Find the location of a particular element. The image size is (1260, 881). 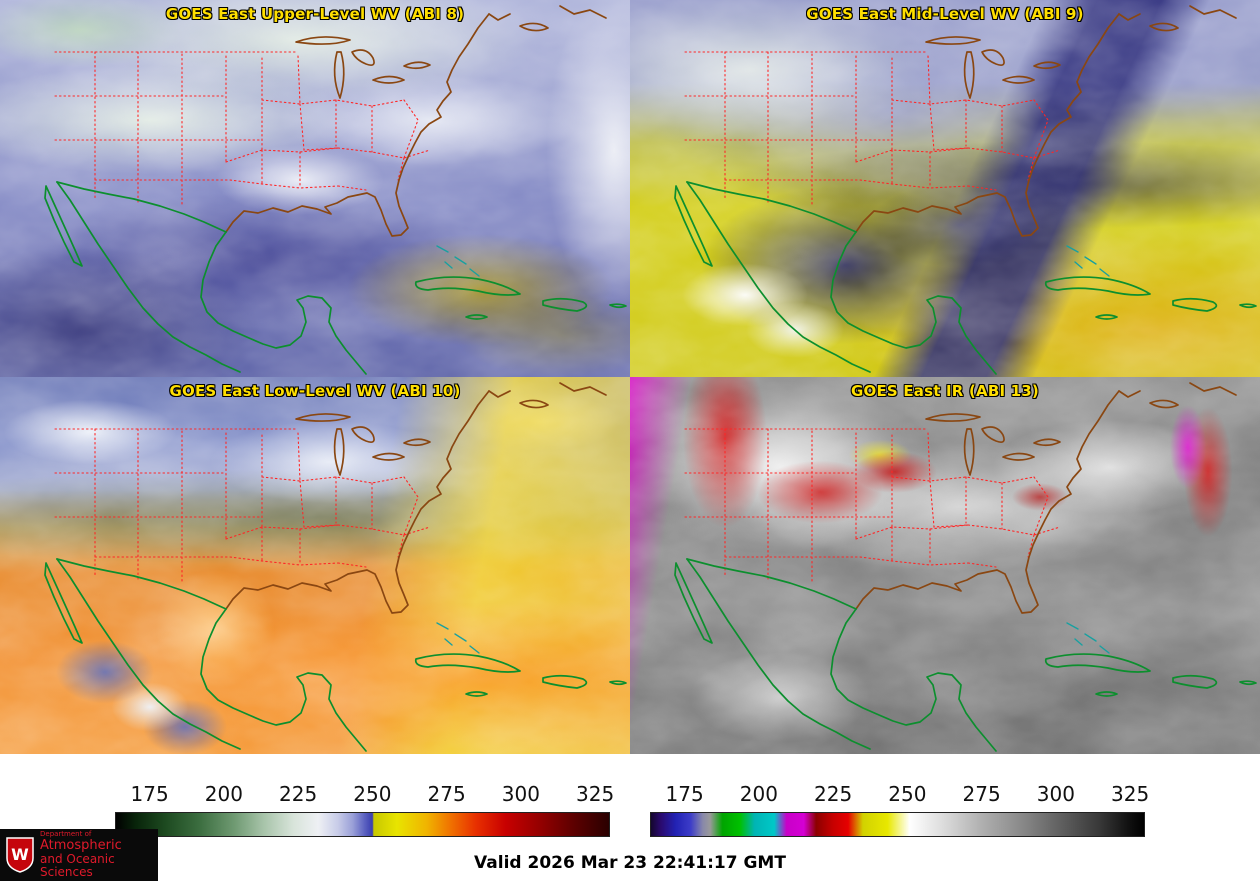

valid-time: Valid 2026 Mar 23 22:41:17 GMT is located at coordinates (630, 863).